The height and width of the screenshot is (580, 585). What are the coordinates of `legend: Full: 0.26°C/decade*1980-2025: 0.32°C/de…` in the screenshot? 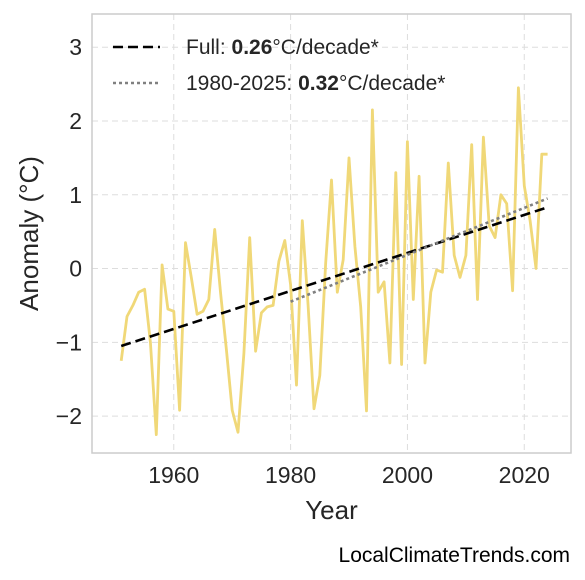 It's located at (279, 65).